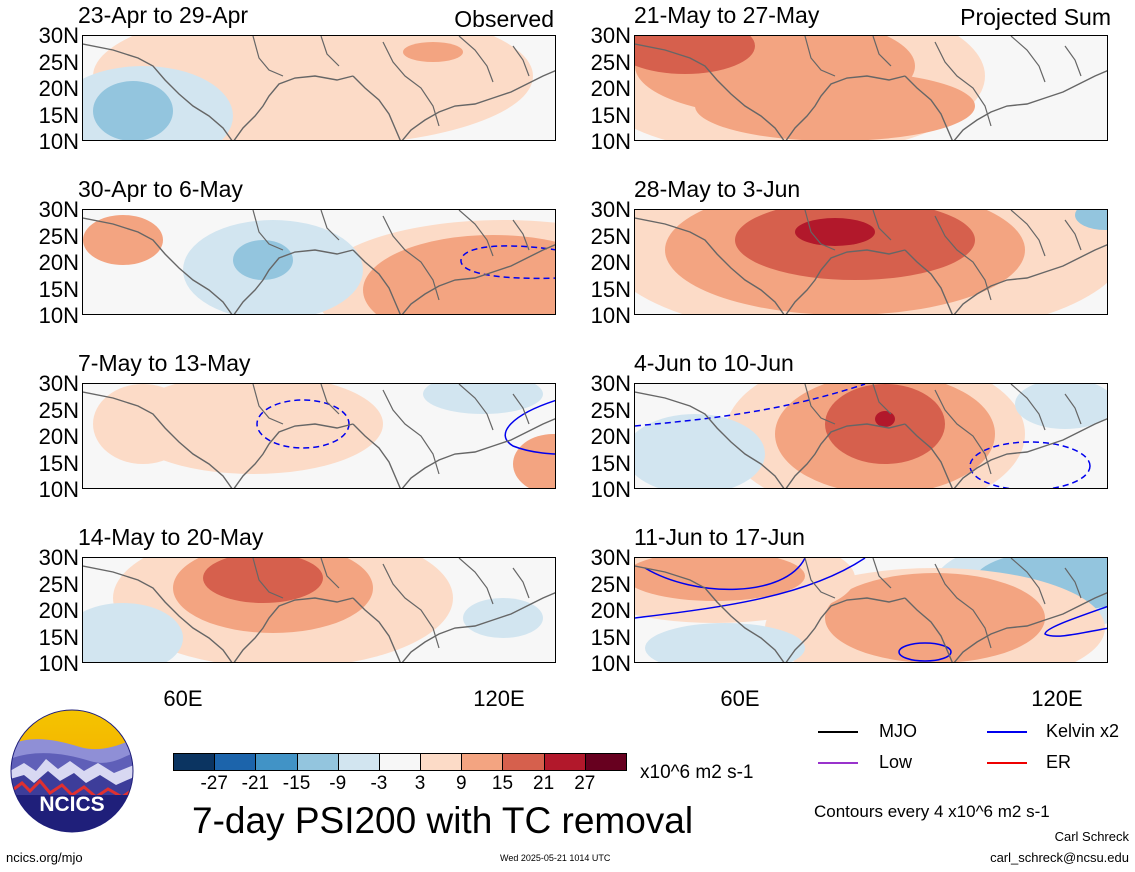 Image resolution: width=1135 pixels, height=872 pixels. Describe the element at coordinates (610, 383) in the screenshot. I see `lat-label-30n-right-3: 30N` at that location.